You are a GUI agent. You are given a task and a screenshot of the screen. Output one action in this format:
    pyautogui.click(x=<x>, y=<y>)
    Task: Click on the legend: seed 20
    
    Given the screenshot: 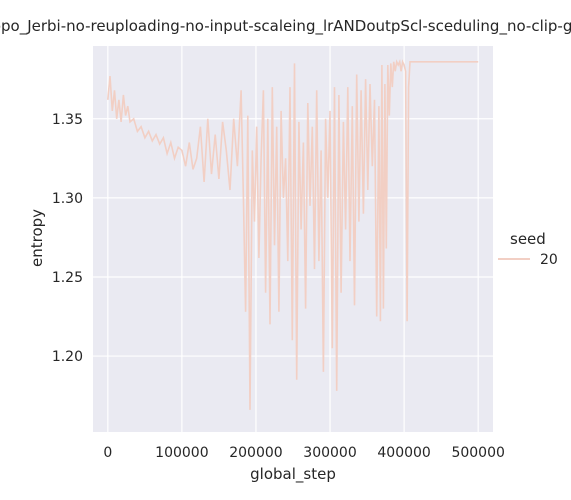 What is the action you would take?
    pyautogui.click(x=528, y=249)
    